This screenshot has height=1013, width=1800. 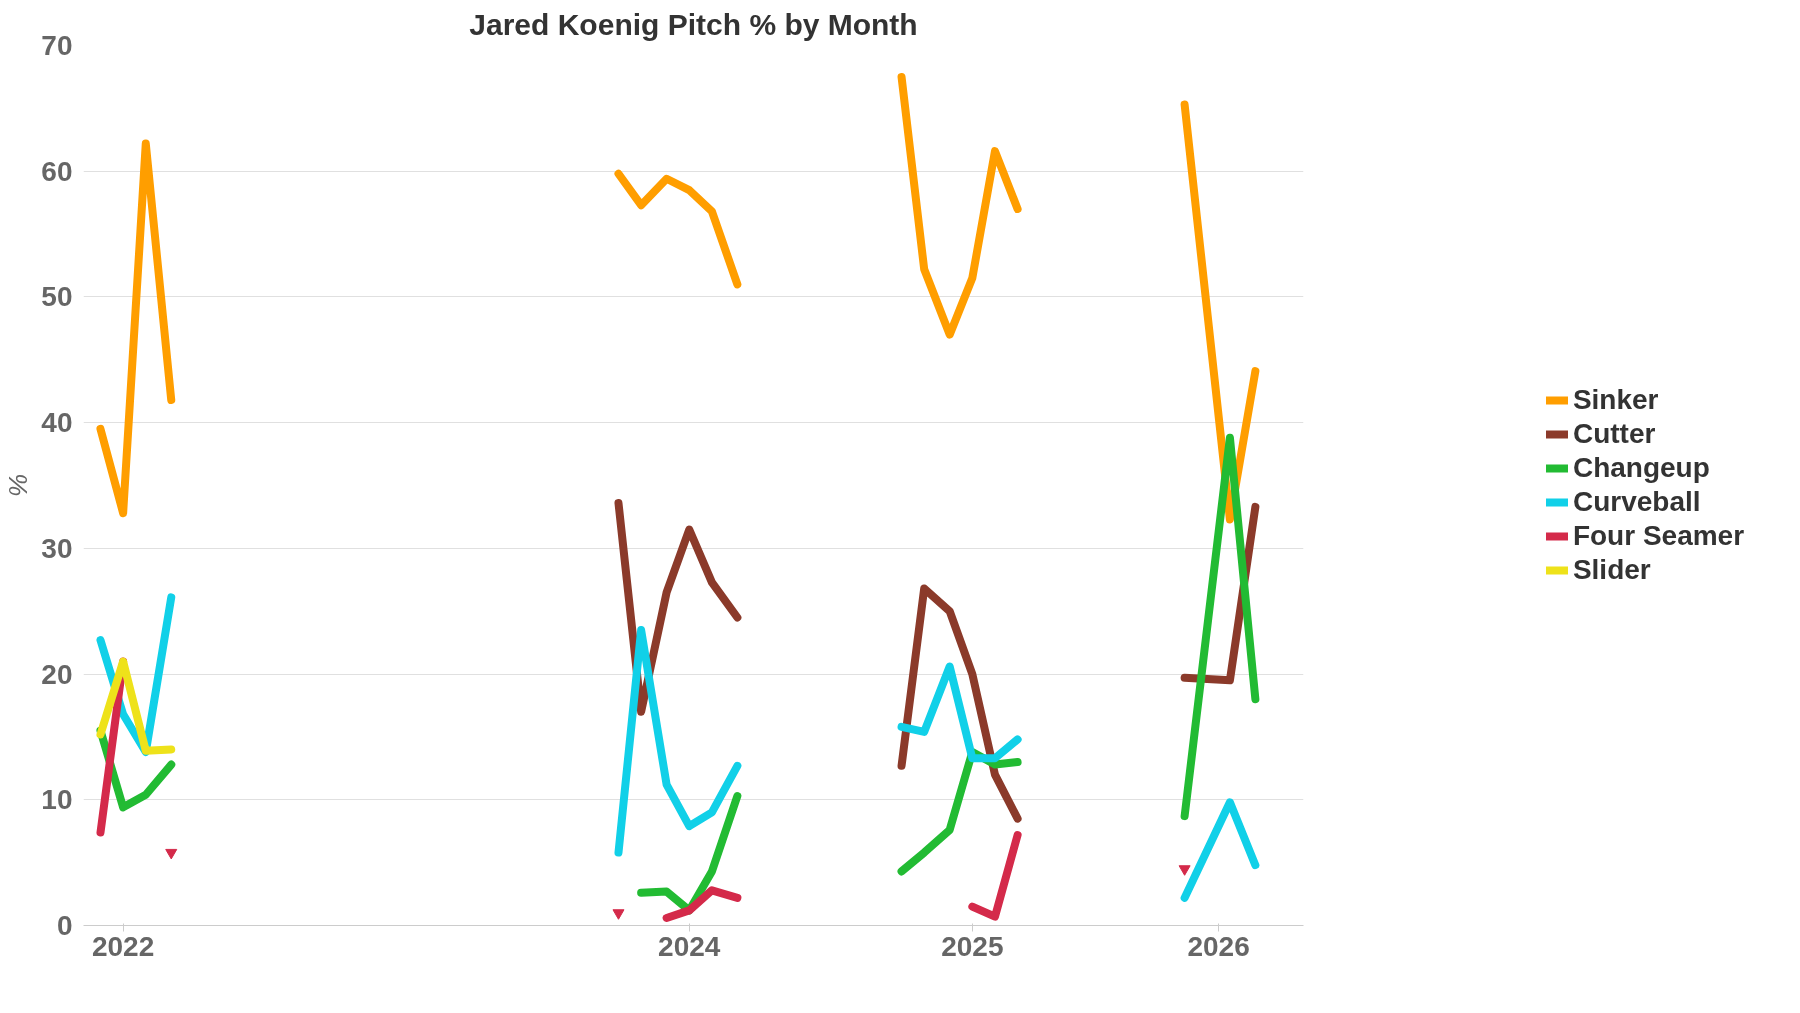 I want to click on y-tick-label: 70, so click(x=57, y=45).